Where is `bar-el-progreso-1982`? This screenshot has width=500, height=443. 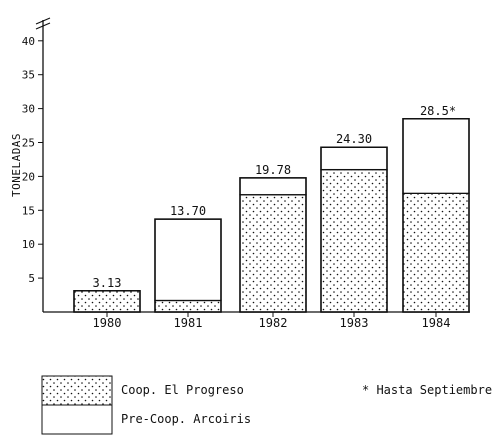 bar-el-progreso-1982 is located at coordinates (273, 253).